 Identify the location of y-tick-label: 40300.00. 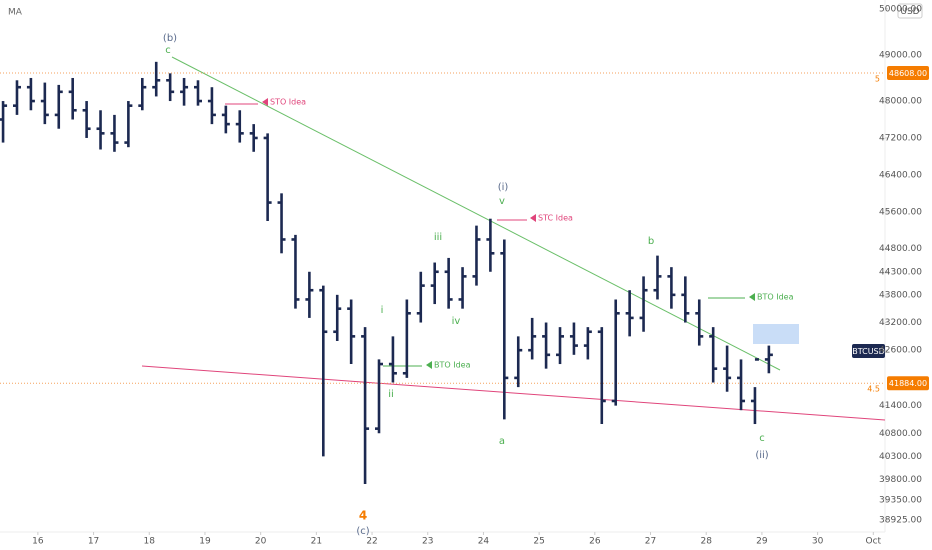
(900, 457).